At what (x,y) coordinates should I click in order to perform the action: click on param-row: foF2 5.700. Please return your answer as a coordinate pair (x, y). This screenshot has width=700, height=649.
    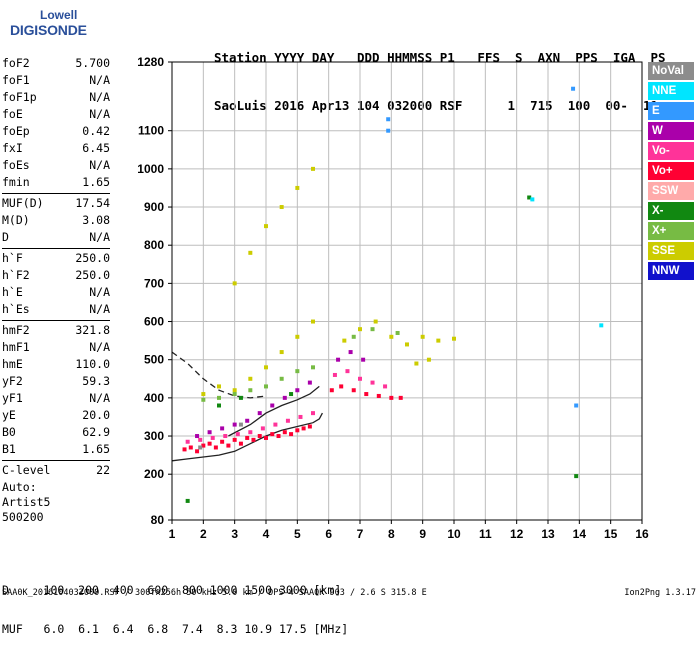
    Looking at the image, I should click on (56, 64).